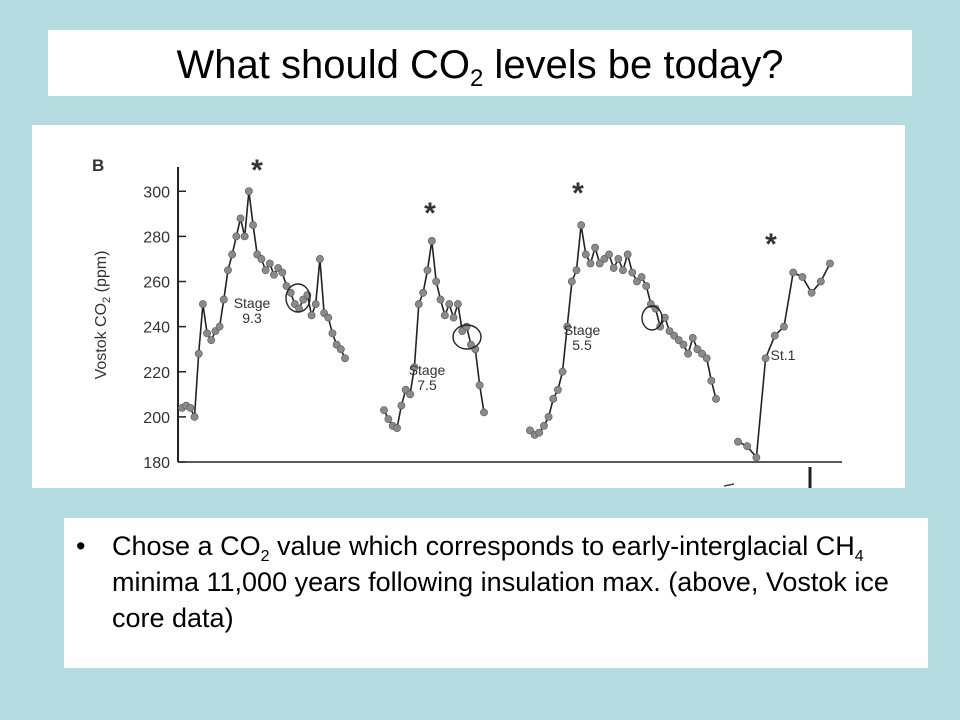 The width and height of the screenshot is (960, 720). Describe the element at coordinates (783, 355) in the screenshot. I see `stage-label: St.1` at that location.